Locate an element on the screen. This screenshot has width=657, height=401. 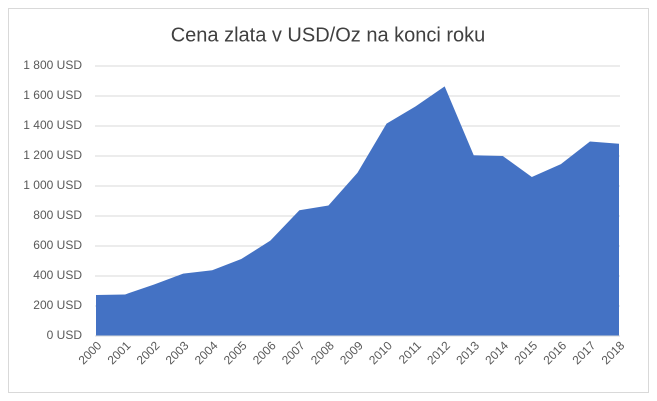
y-tick-label: 1 400 USD is located at coordinates (52, 125).